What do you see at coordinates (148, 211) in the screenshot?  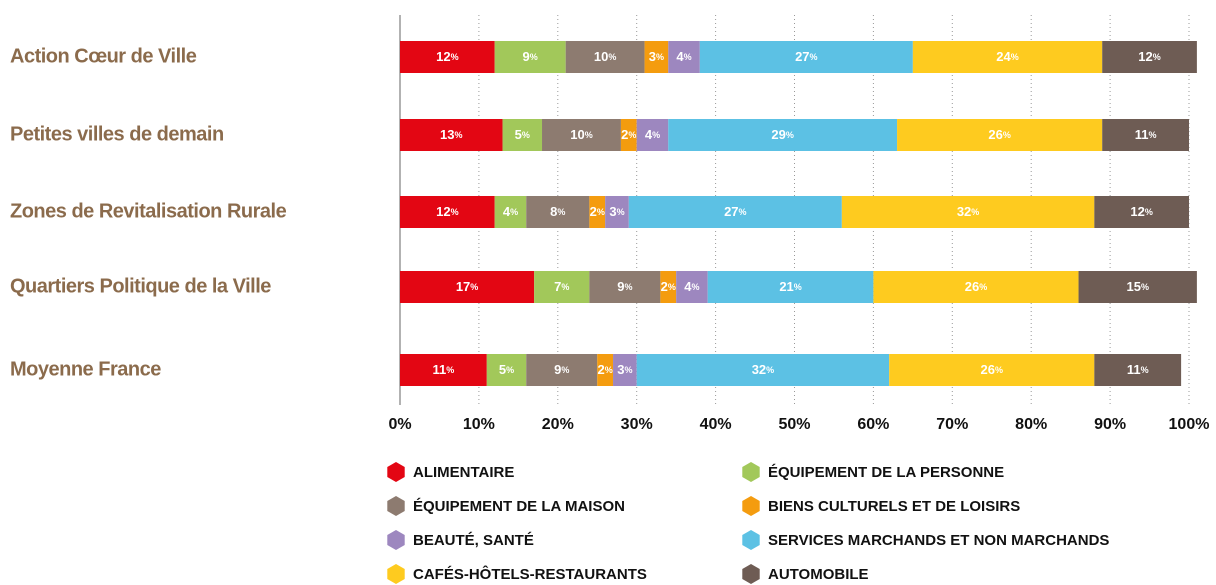 I see `category-label: Zones de Revitalisation Rurale` at bounding box center [148, 211].